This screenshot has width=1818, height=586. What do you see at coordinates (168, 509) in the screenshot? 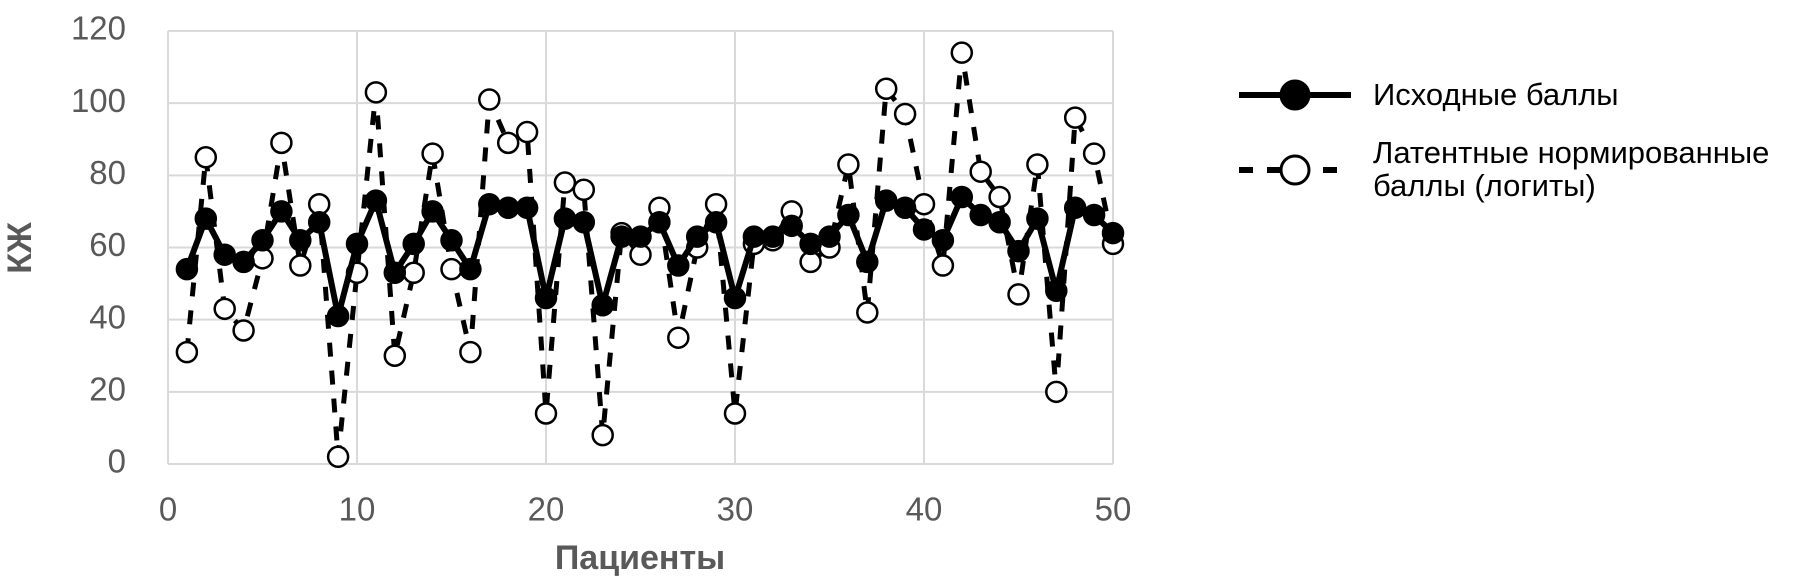
I see `x-tick-label: 0` at bounding box center [168, 509].